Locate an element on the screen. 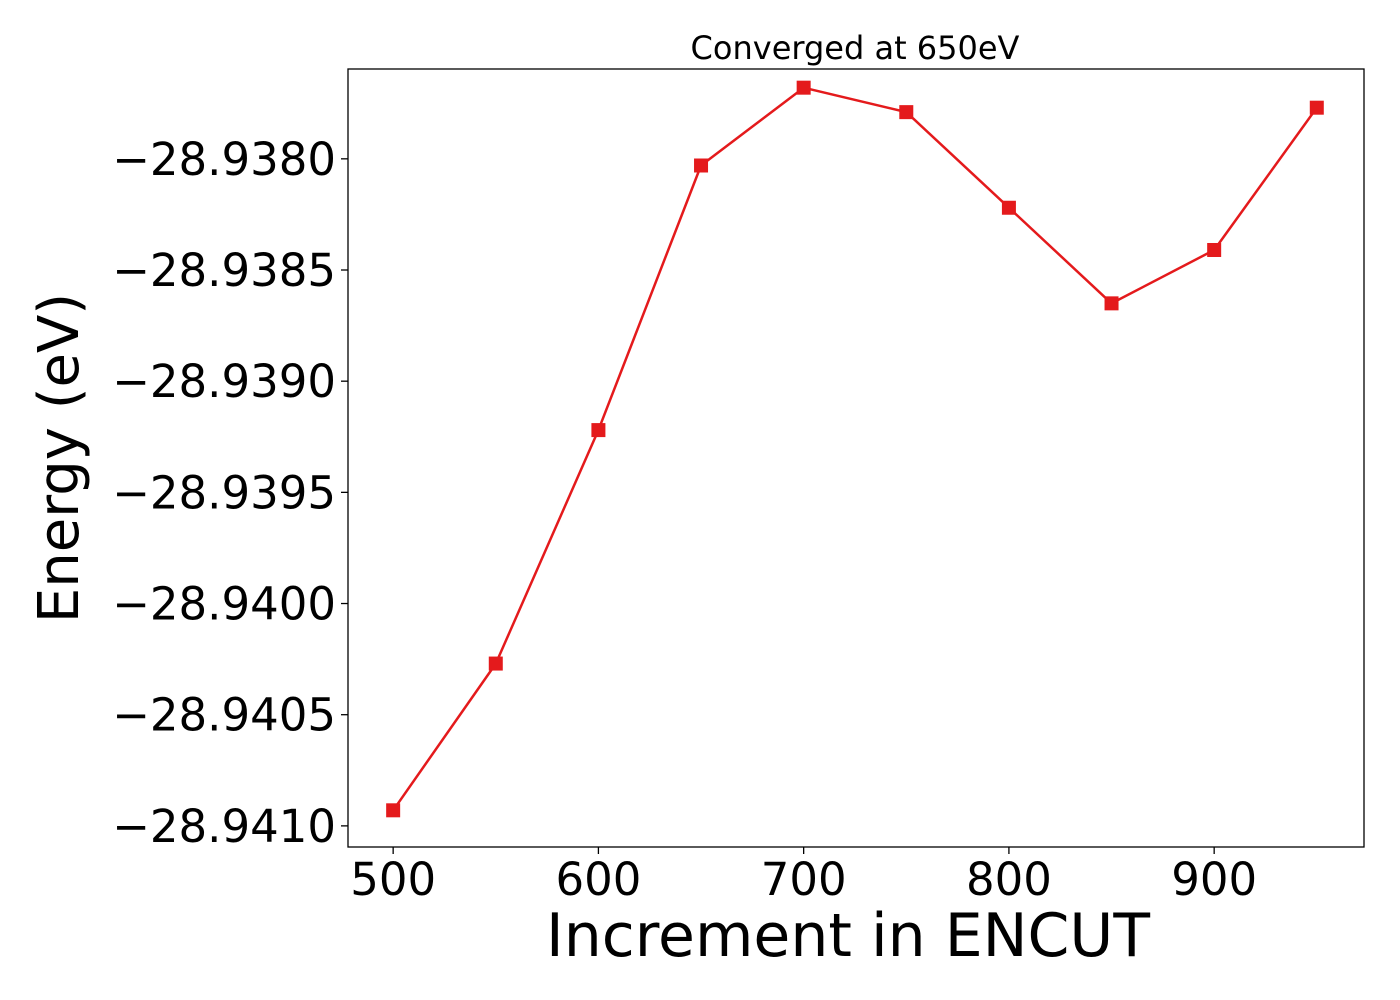 This screenshot has height=1000, width=1400. x-axis-label: Increment in ENCUT is located at coordinates (848, 936).